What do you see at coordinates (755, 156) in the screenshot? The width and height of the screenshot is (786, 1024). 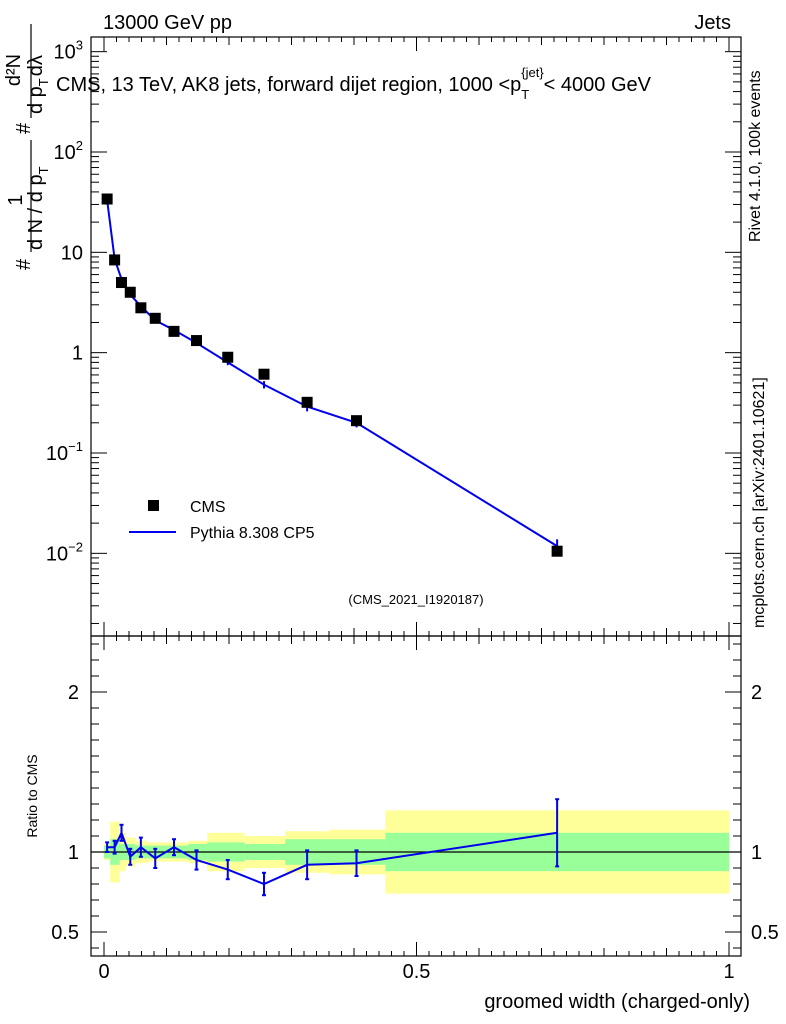 I see `rivet-version-label: Rivet 4.1.0, 100k events` at bounding box center [755, 156].